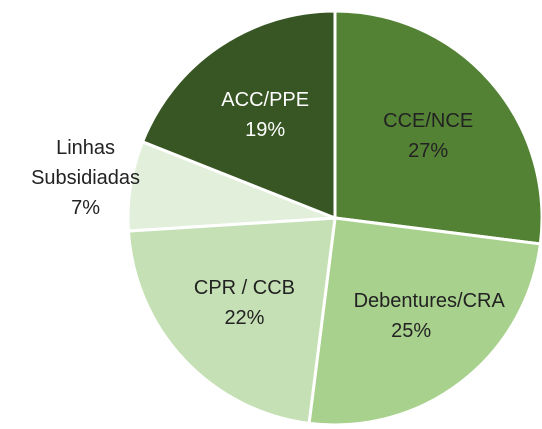  I want to click on slice-label: CPR / CCB 22%, so click(244, 303).